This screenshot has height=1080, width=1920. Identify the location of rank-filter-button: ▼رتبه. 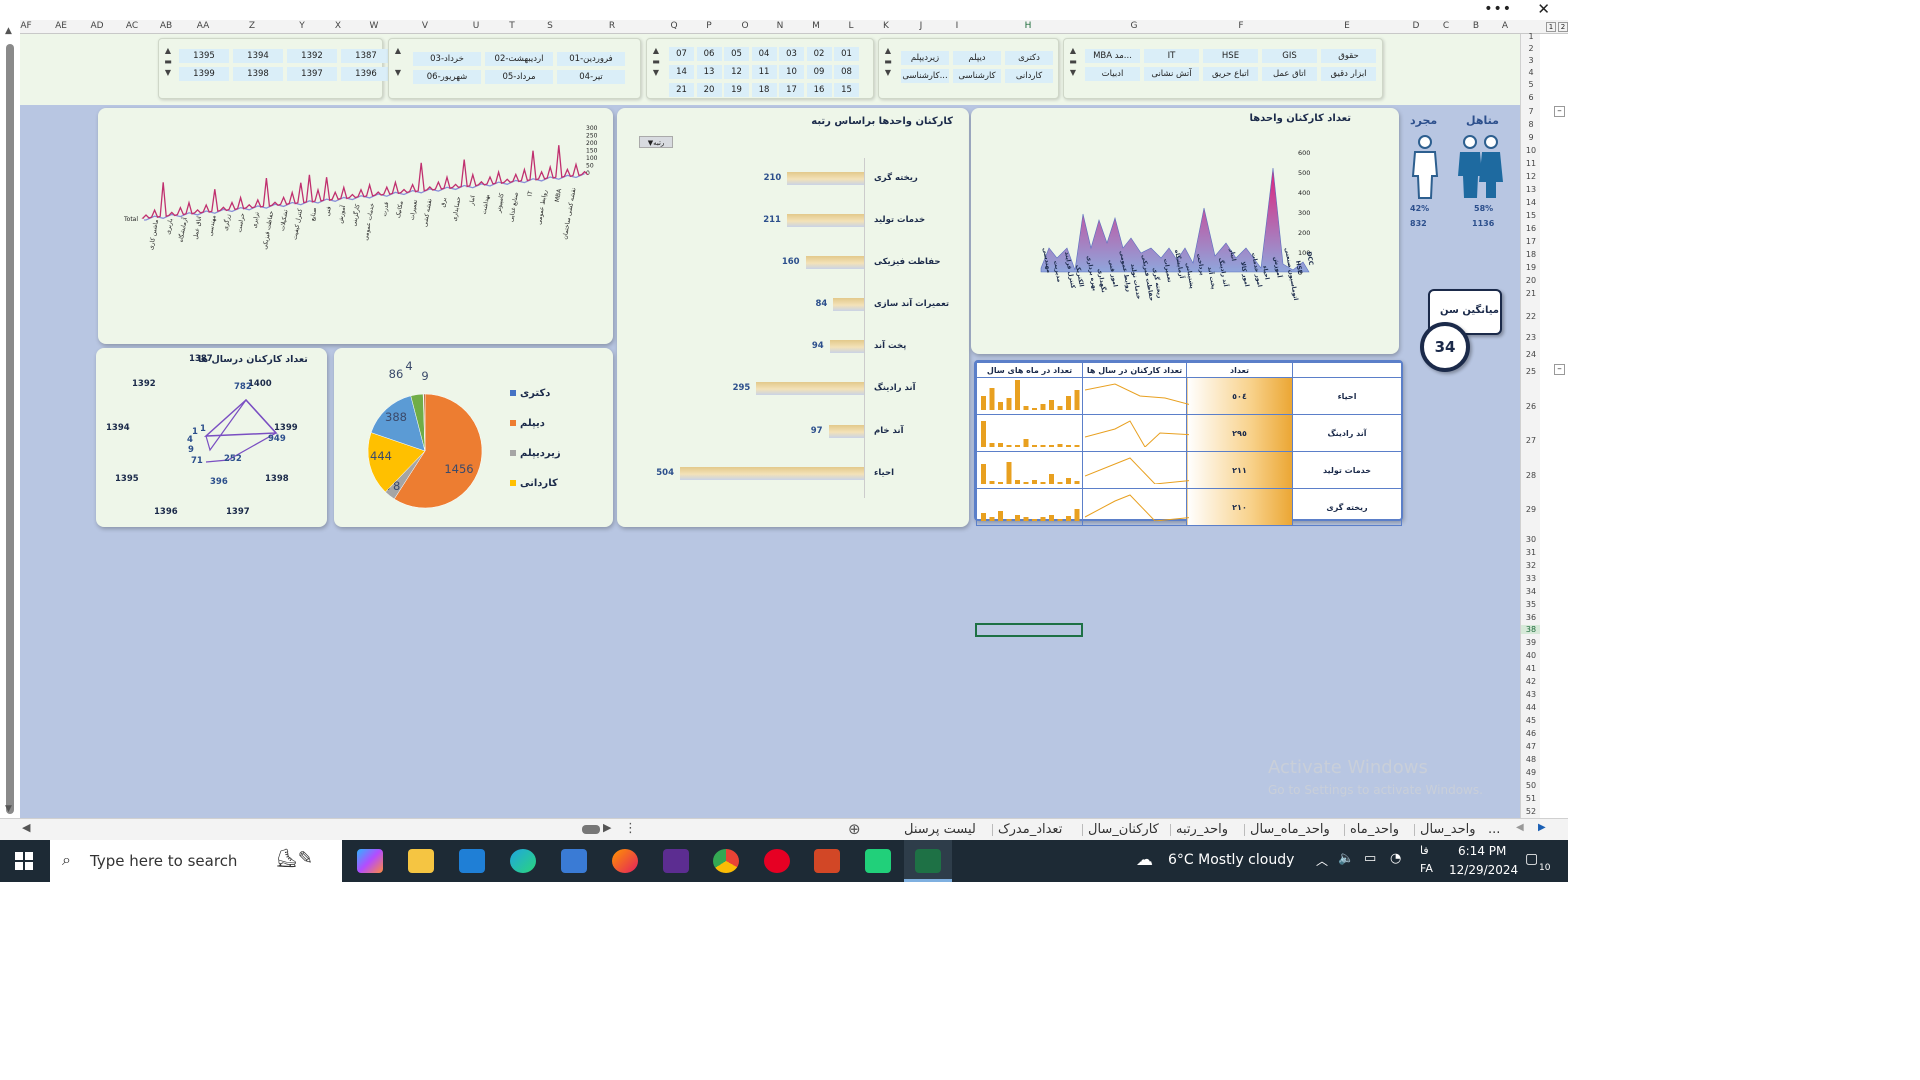
(656, 142).